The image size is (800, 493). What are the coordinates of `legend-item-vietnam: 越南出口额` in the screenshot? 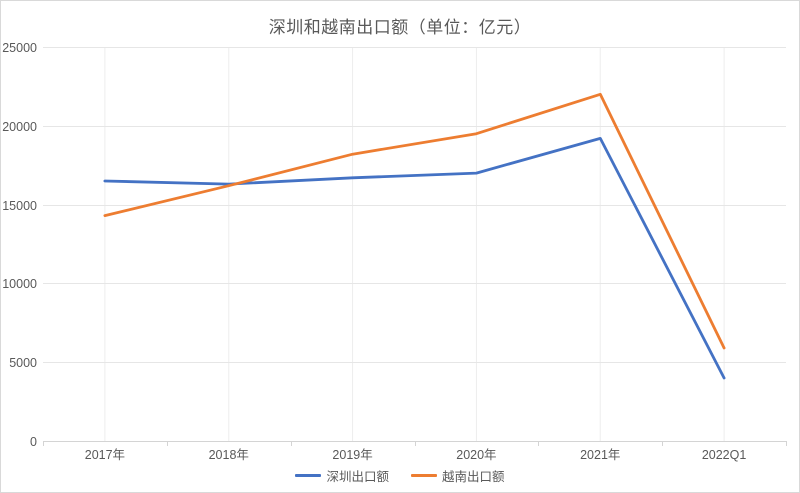 It's located at (458, 475).